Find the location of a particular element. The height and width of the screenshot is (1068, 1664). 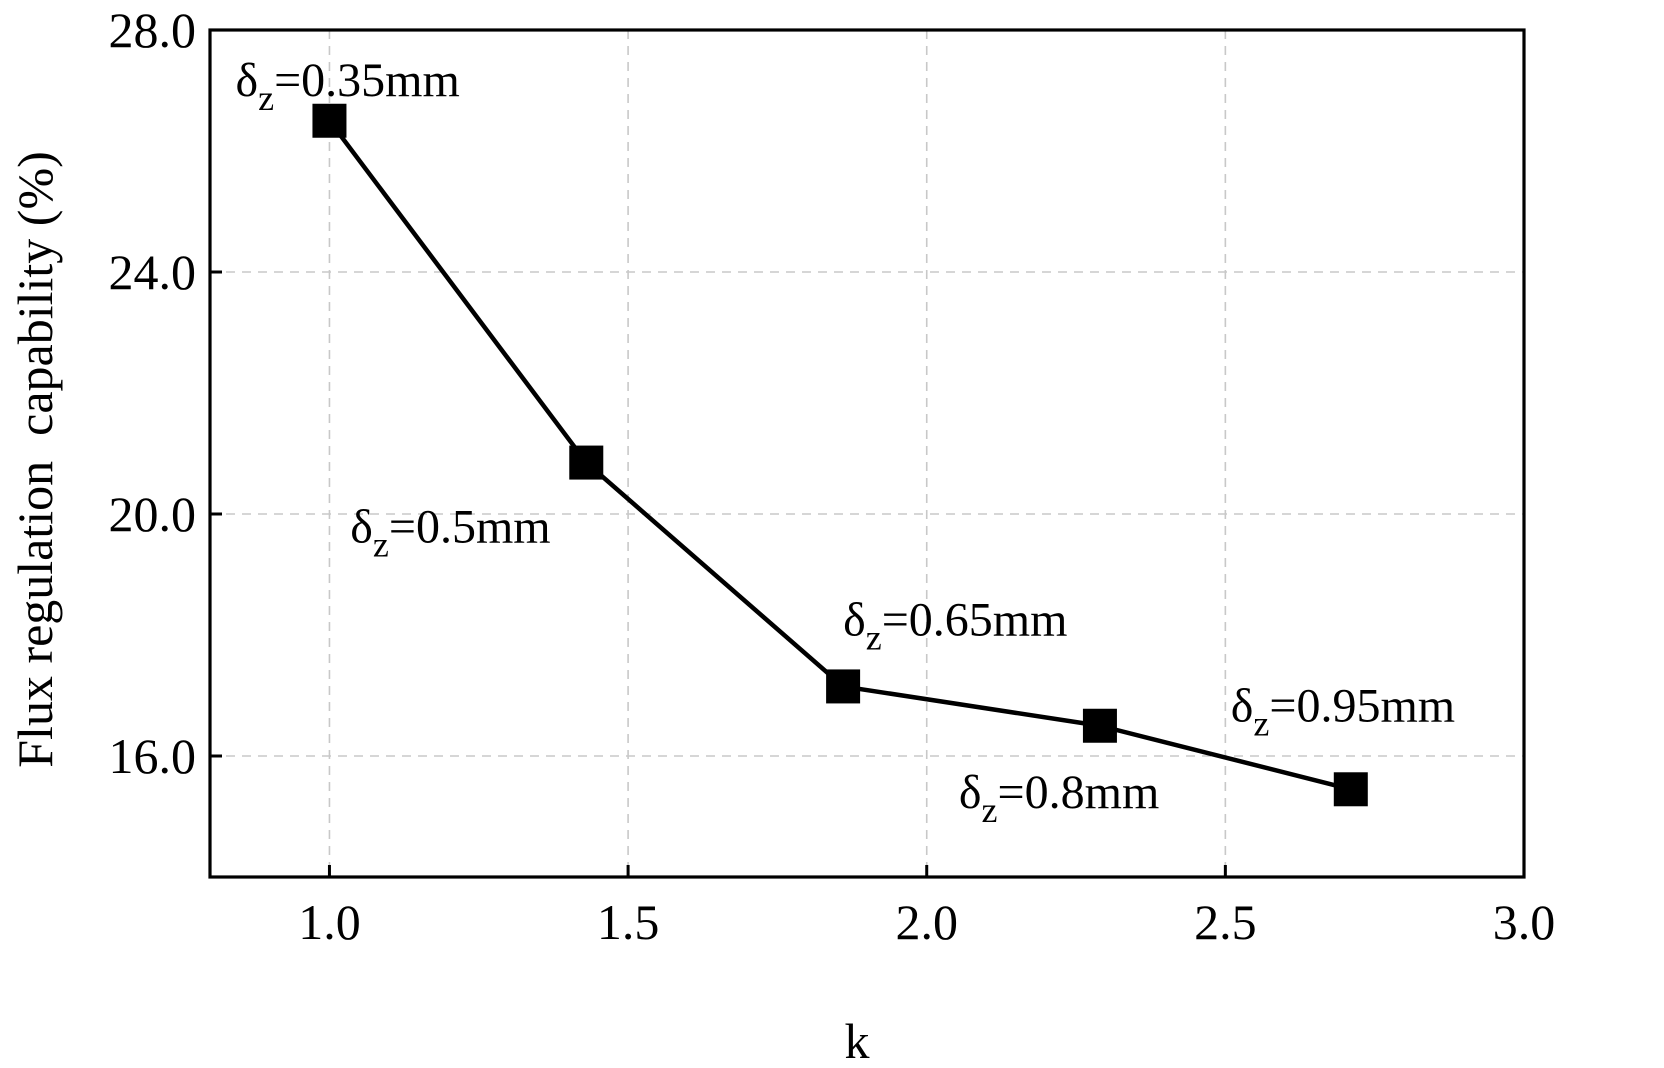

y-tick-label: 28.0 is located at coordinates (153, 30).